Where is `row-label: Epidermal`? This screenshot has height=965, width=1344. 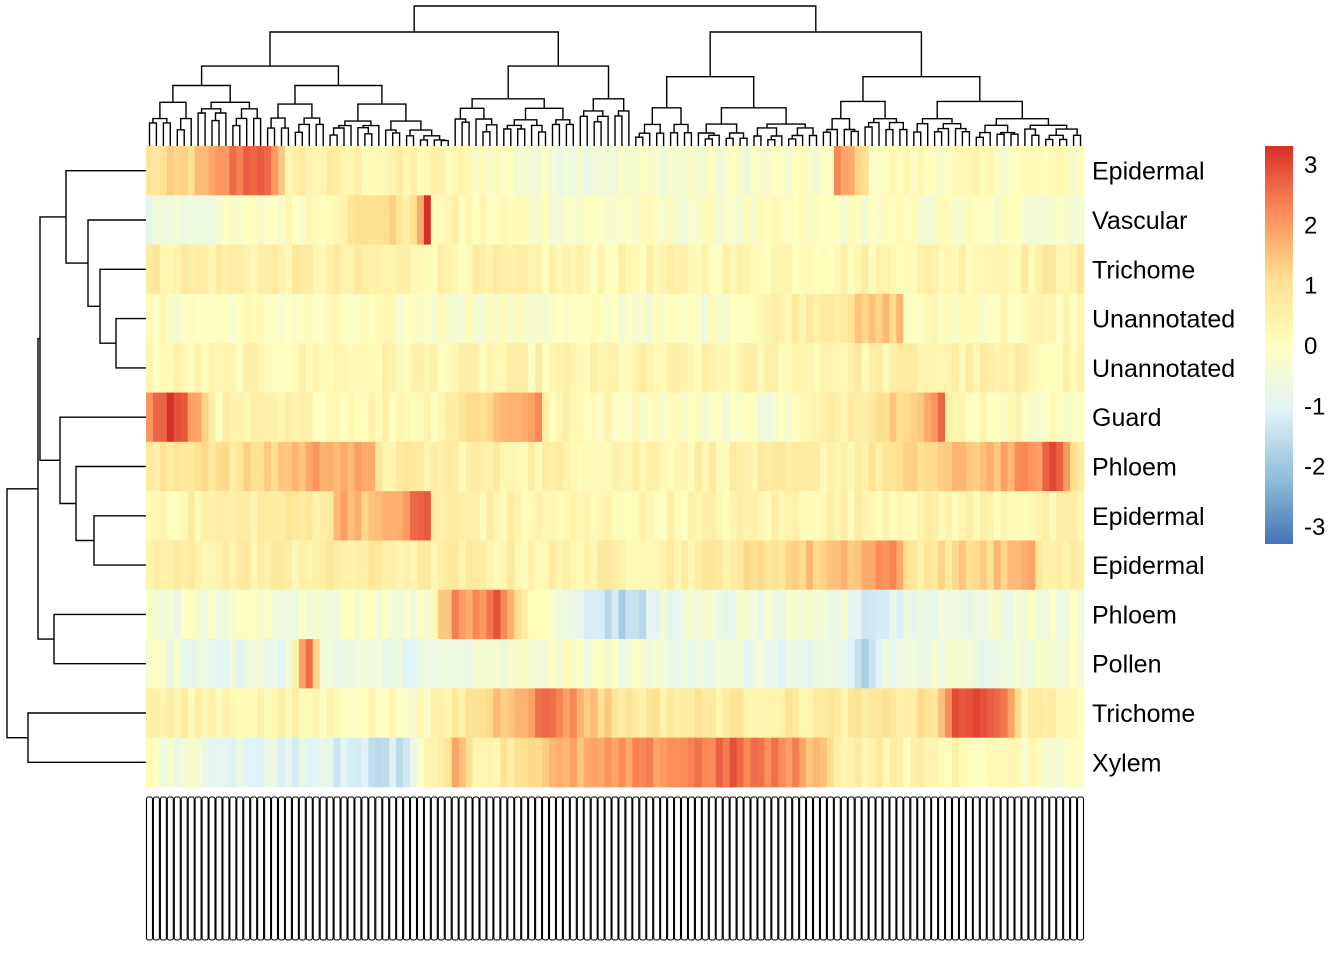 row-label: Epidermal is located at coordinates (1148, 517).